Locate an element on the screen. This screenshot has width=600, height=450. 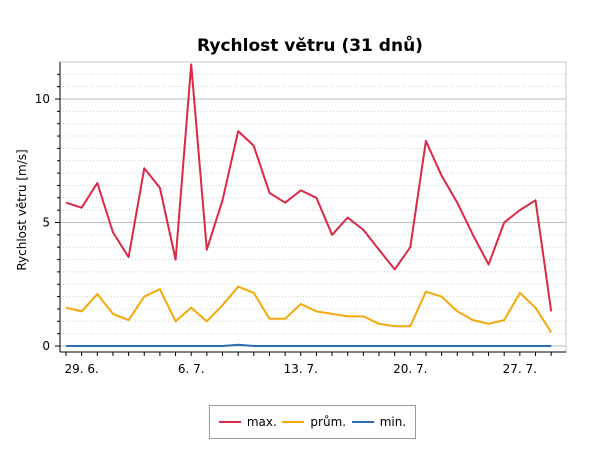
legend: max. prům. min. is located at coordinates (312, 422).